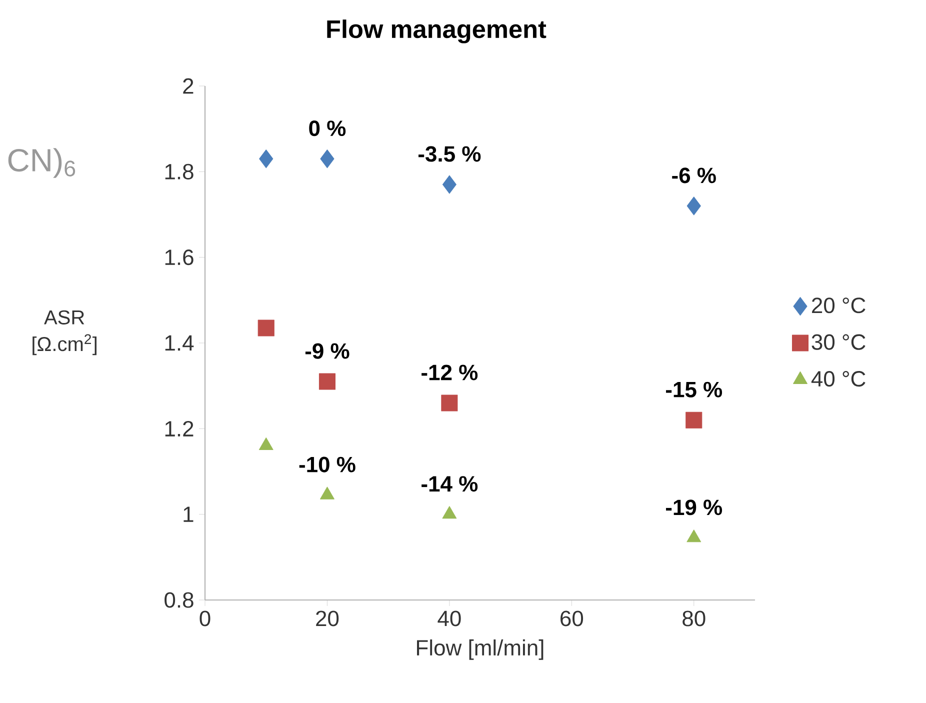 The image size is (926, 703). What do you see at coordinates (480, 649) in the screenshot?
I see `x-axis-title: Flow [ml/min]` at bounding box center [480, 649].